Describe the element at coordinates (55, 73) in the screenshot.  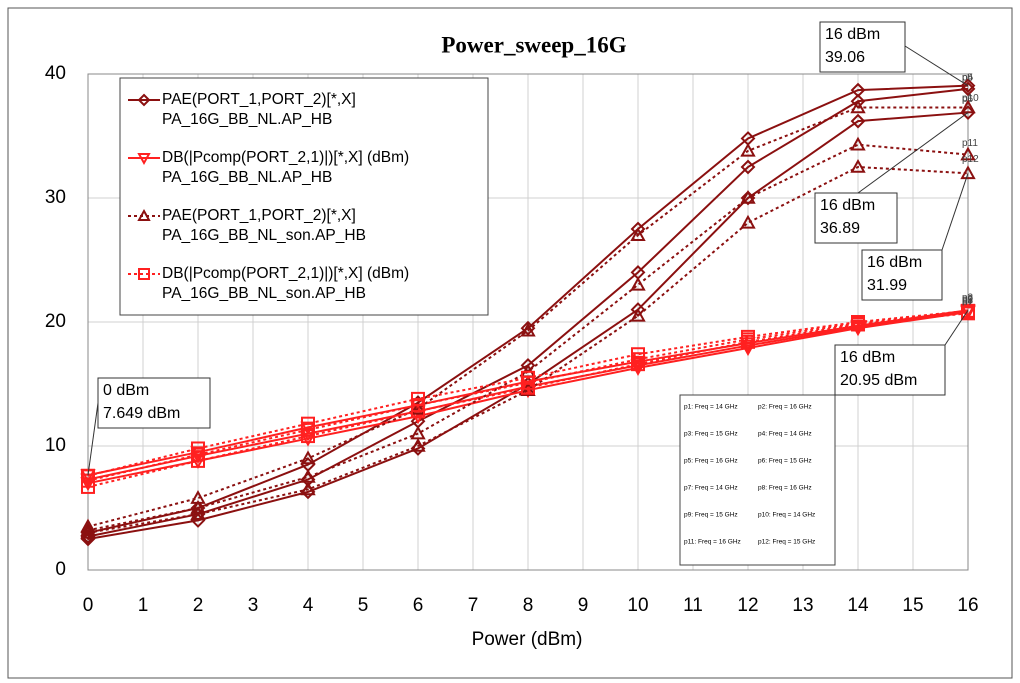
I see `y-tick-label: 40` at that location.